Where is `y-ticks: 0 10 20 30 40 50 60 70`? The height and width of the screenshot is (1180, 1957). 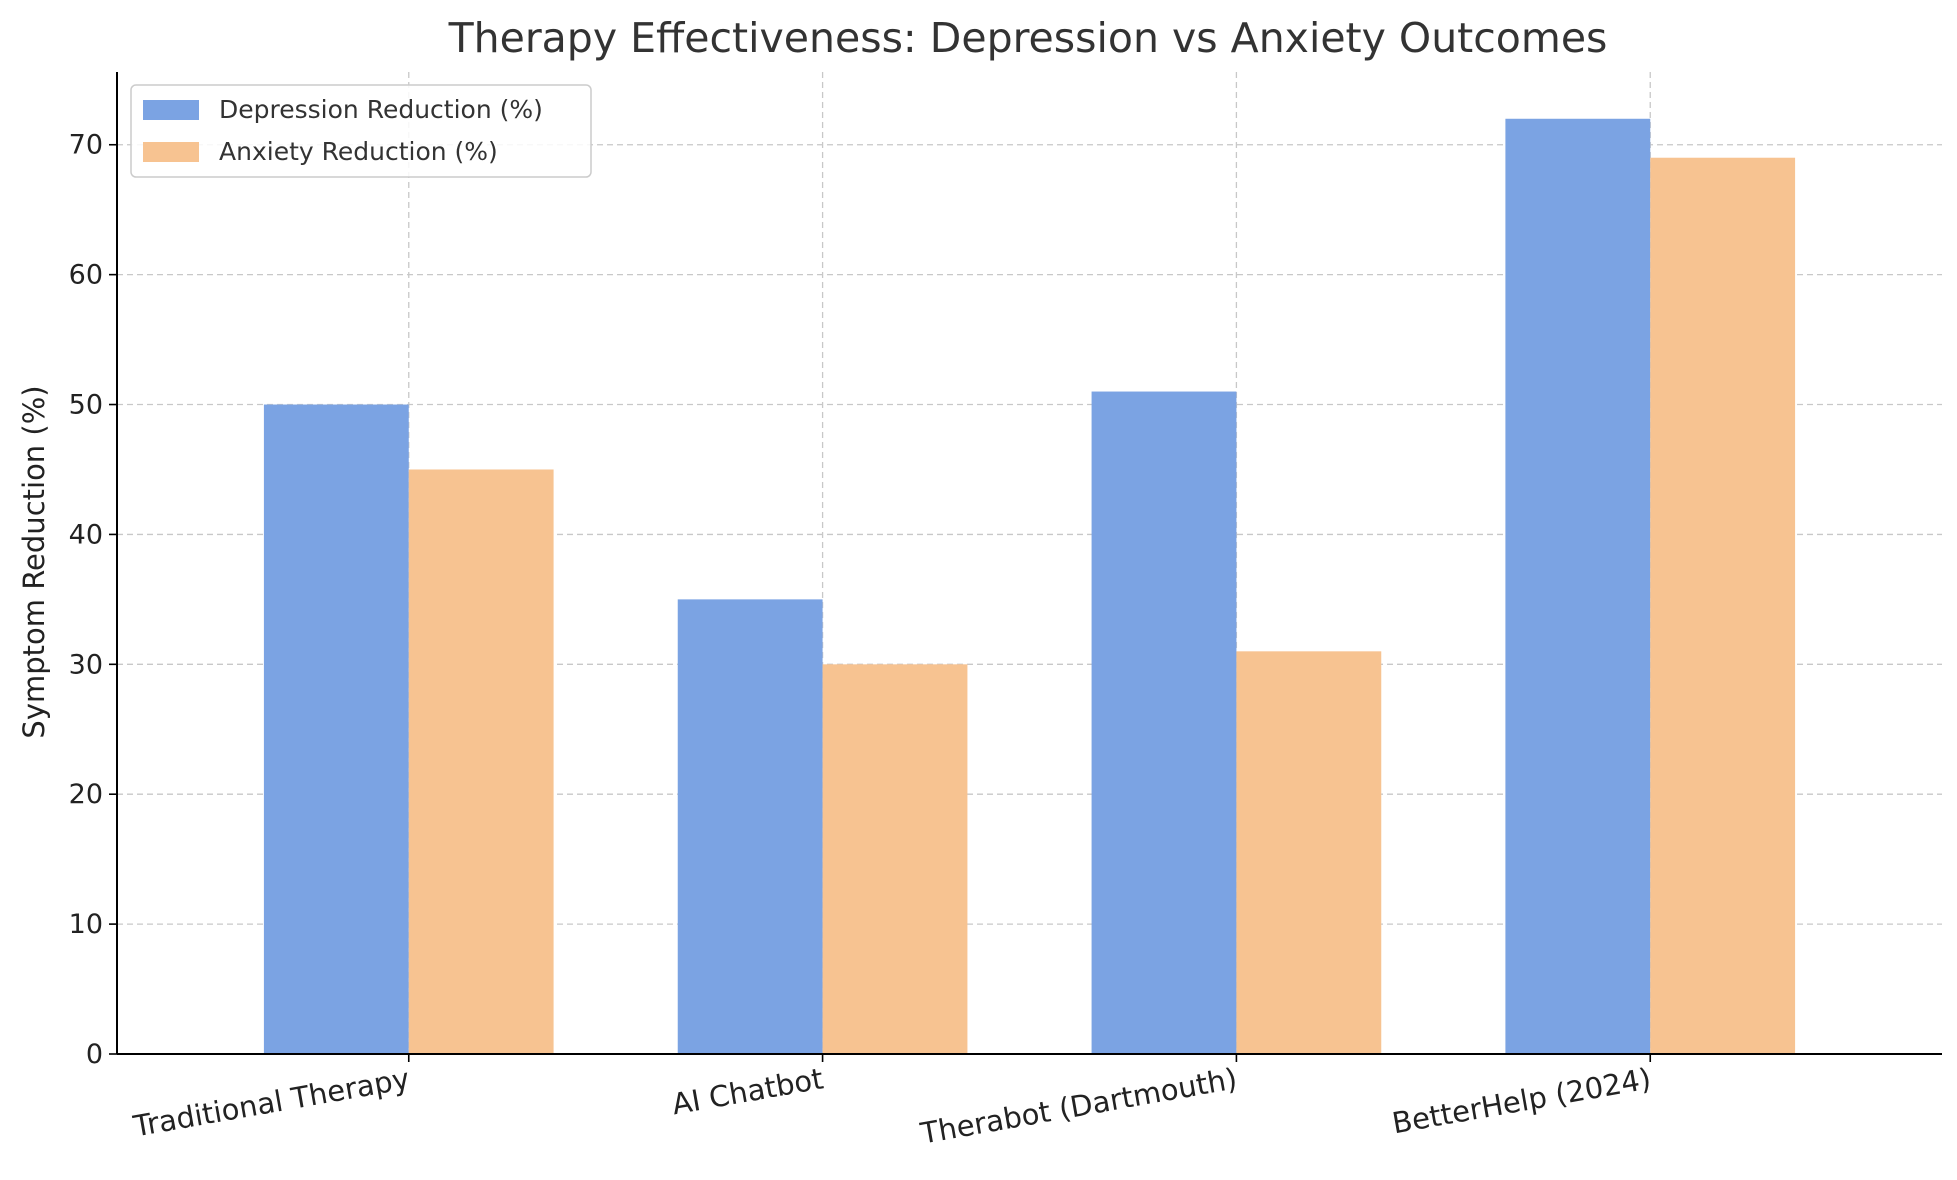 y-ticks: 0 10 20 30 40 50 60 70 is located at coordinates (93, 600).